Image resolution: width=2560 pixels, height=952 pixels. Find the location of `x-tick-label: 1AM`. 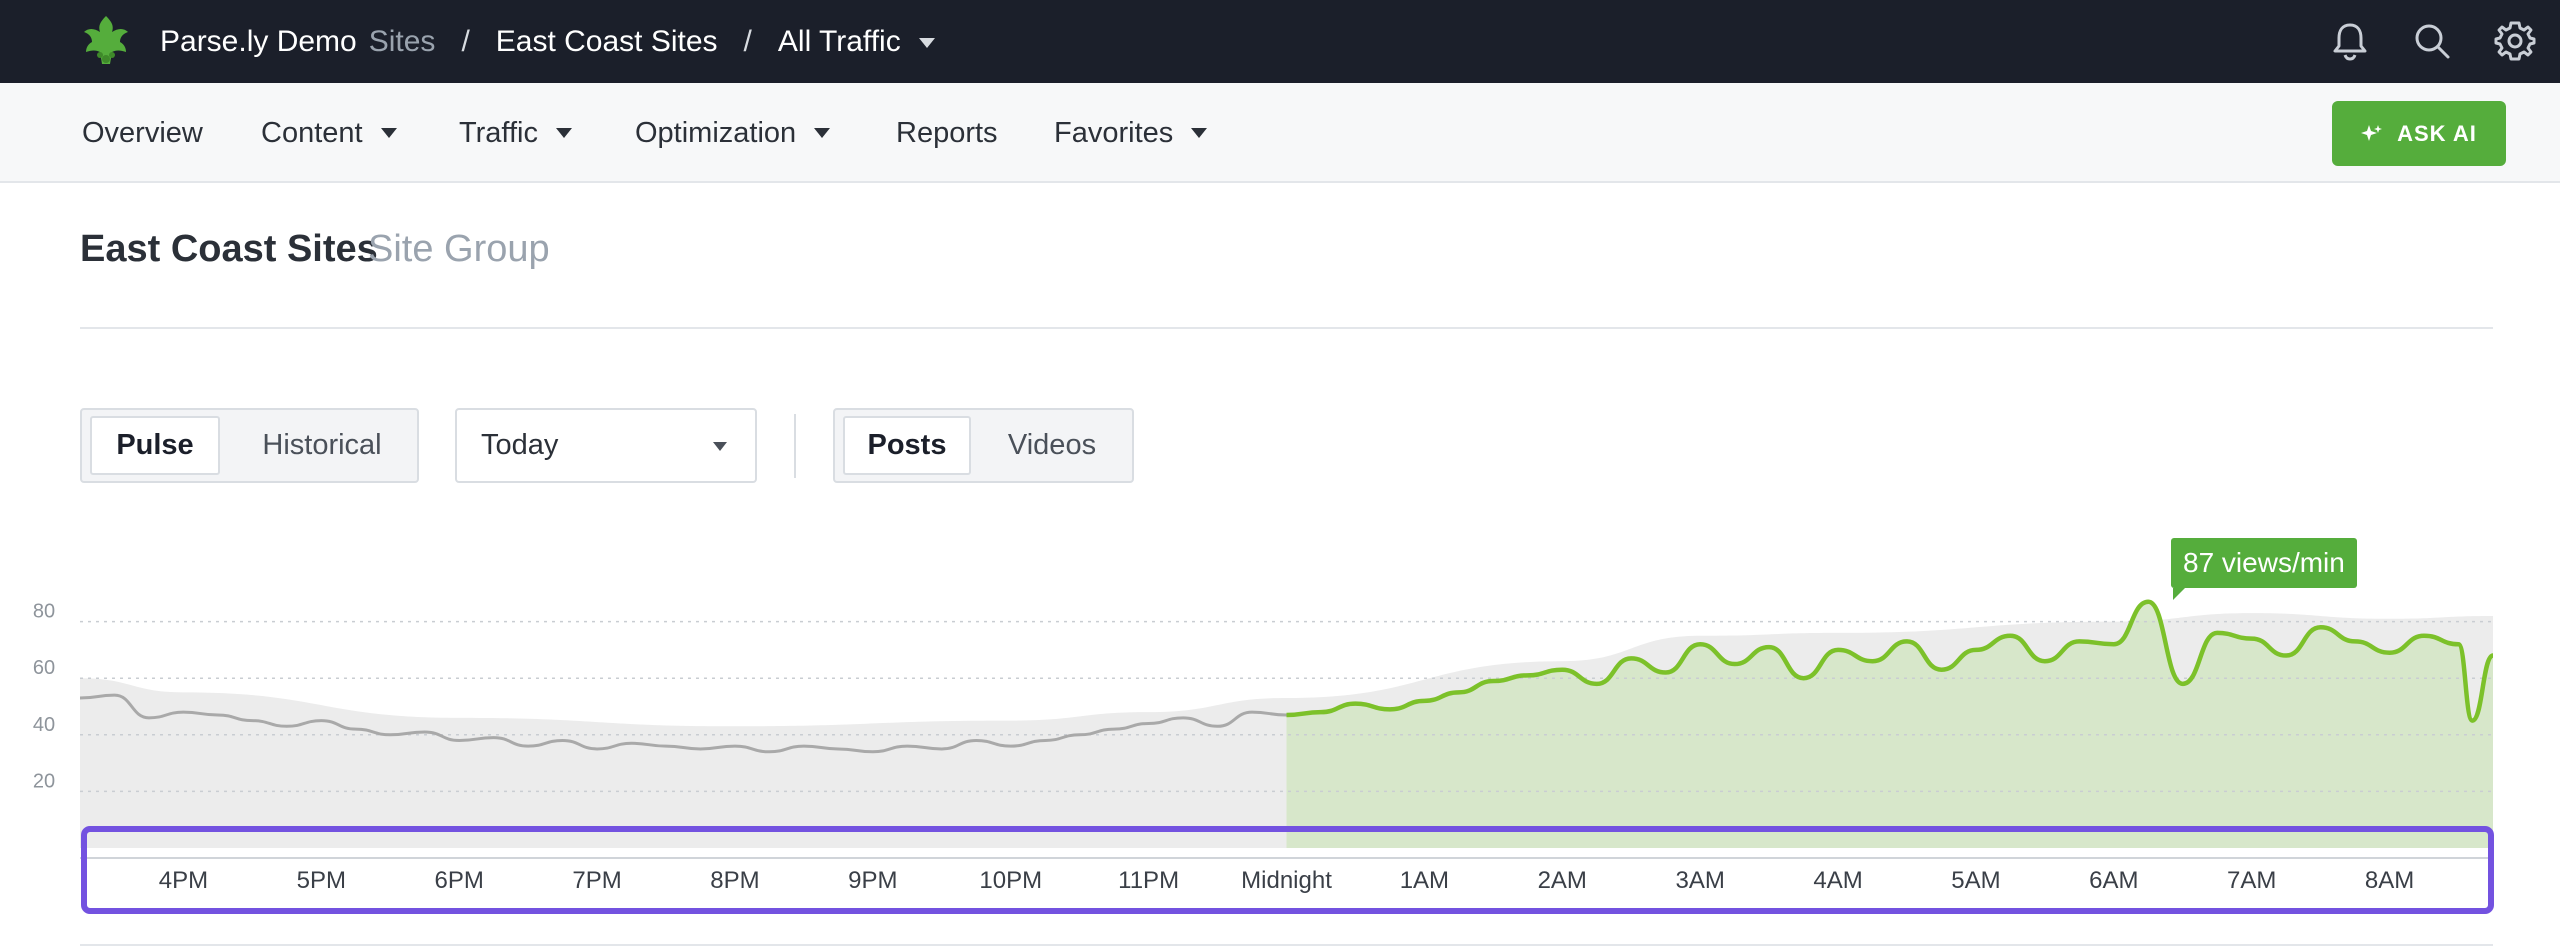

x-tick-label: 1AM is located at coordinates (1424, 880).